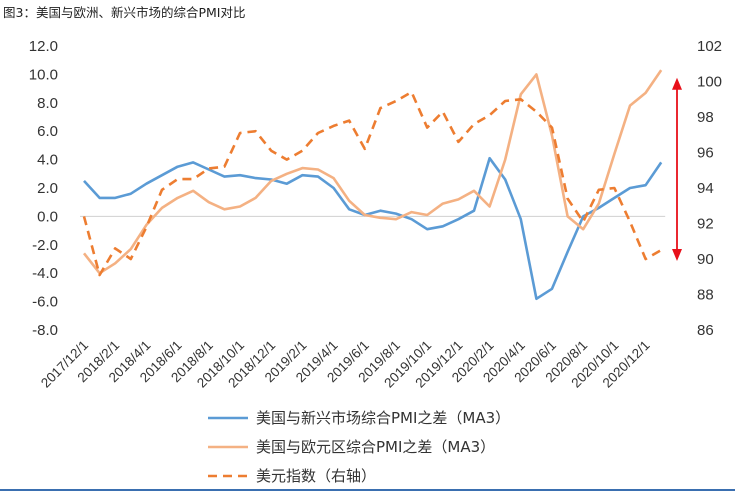  Describe the element at coordinates (45, 302) in the screenshot. I see `y-left-tick-label: -6.0` at that location.